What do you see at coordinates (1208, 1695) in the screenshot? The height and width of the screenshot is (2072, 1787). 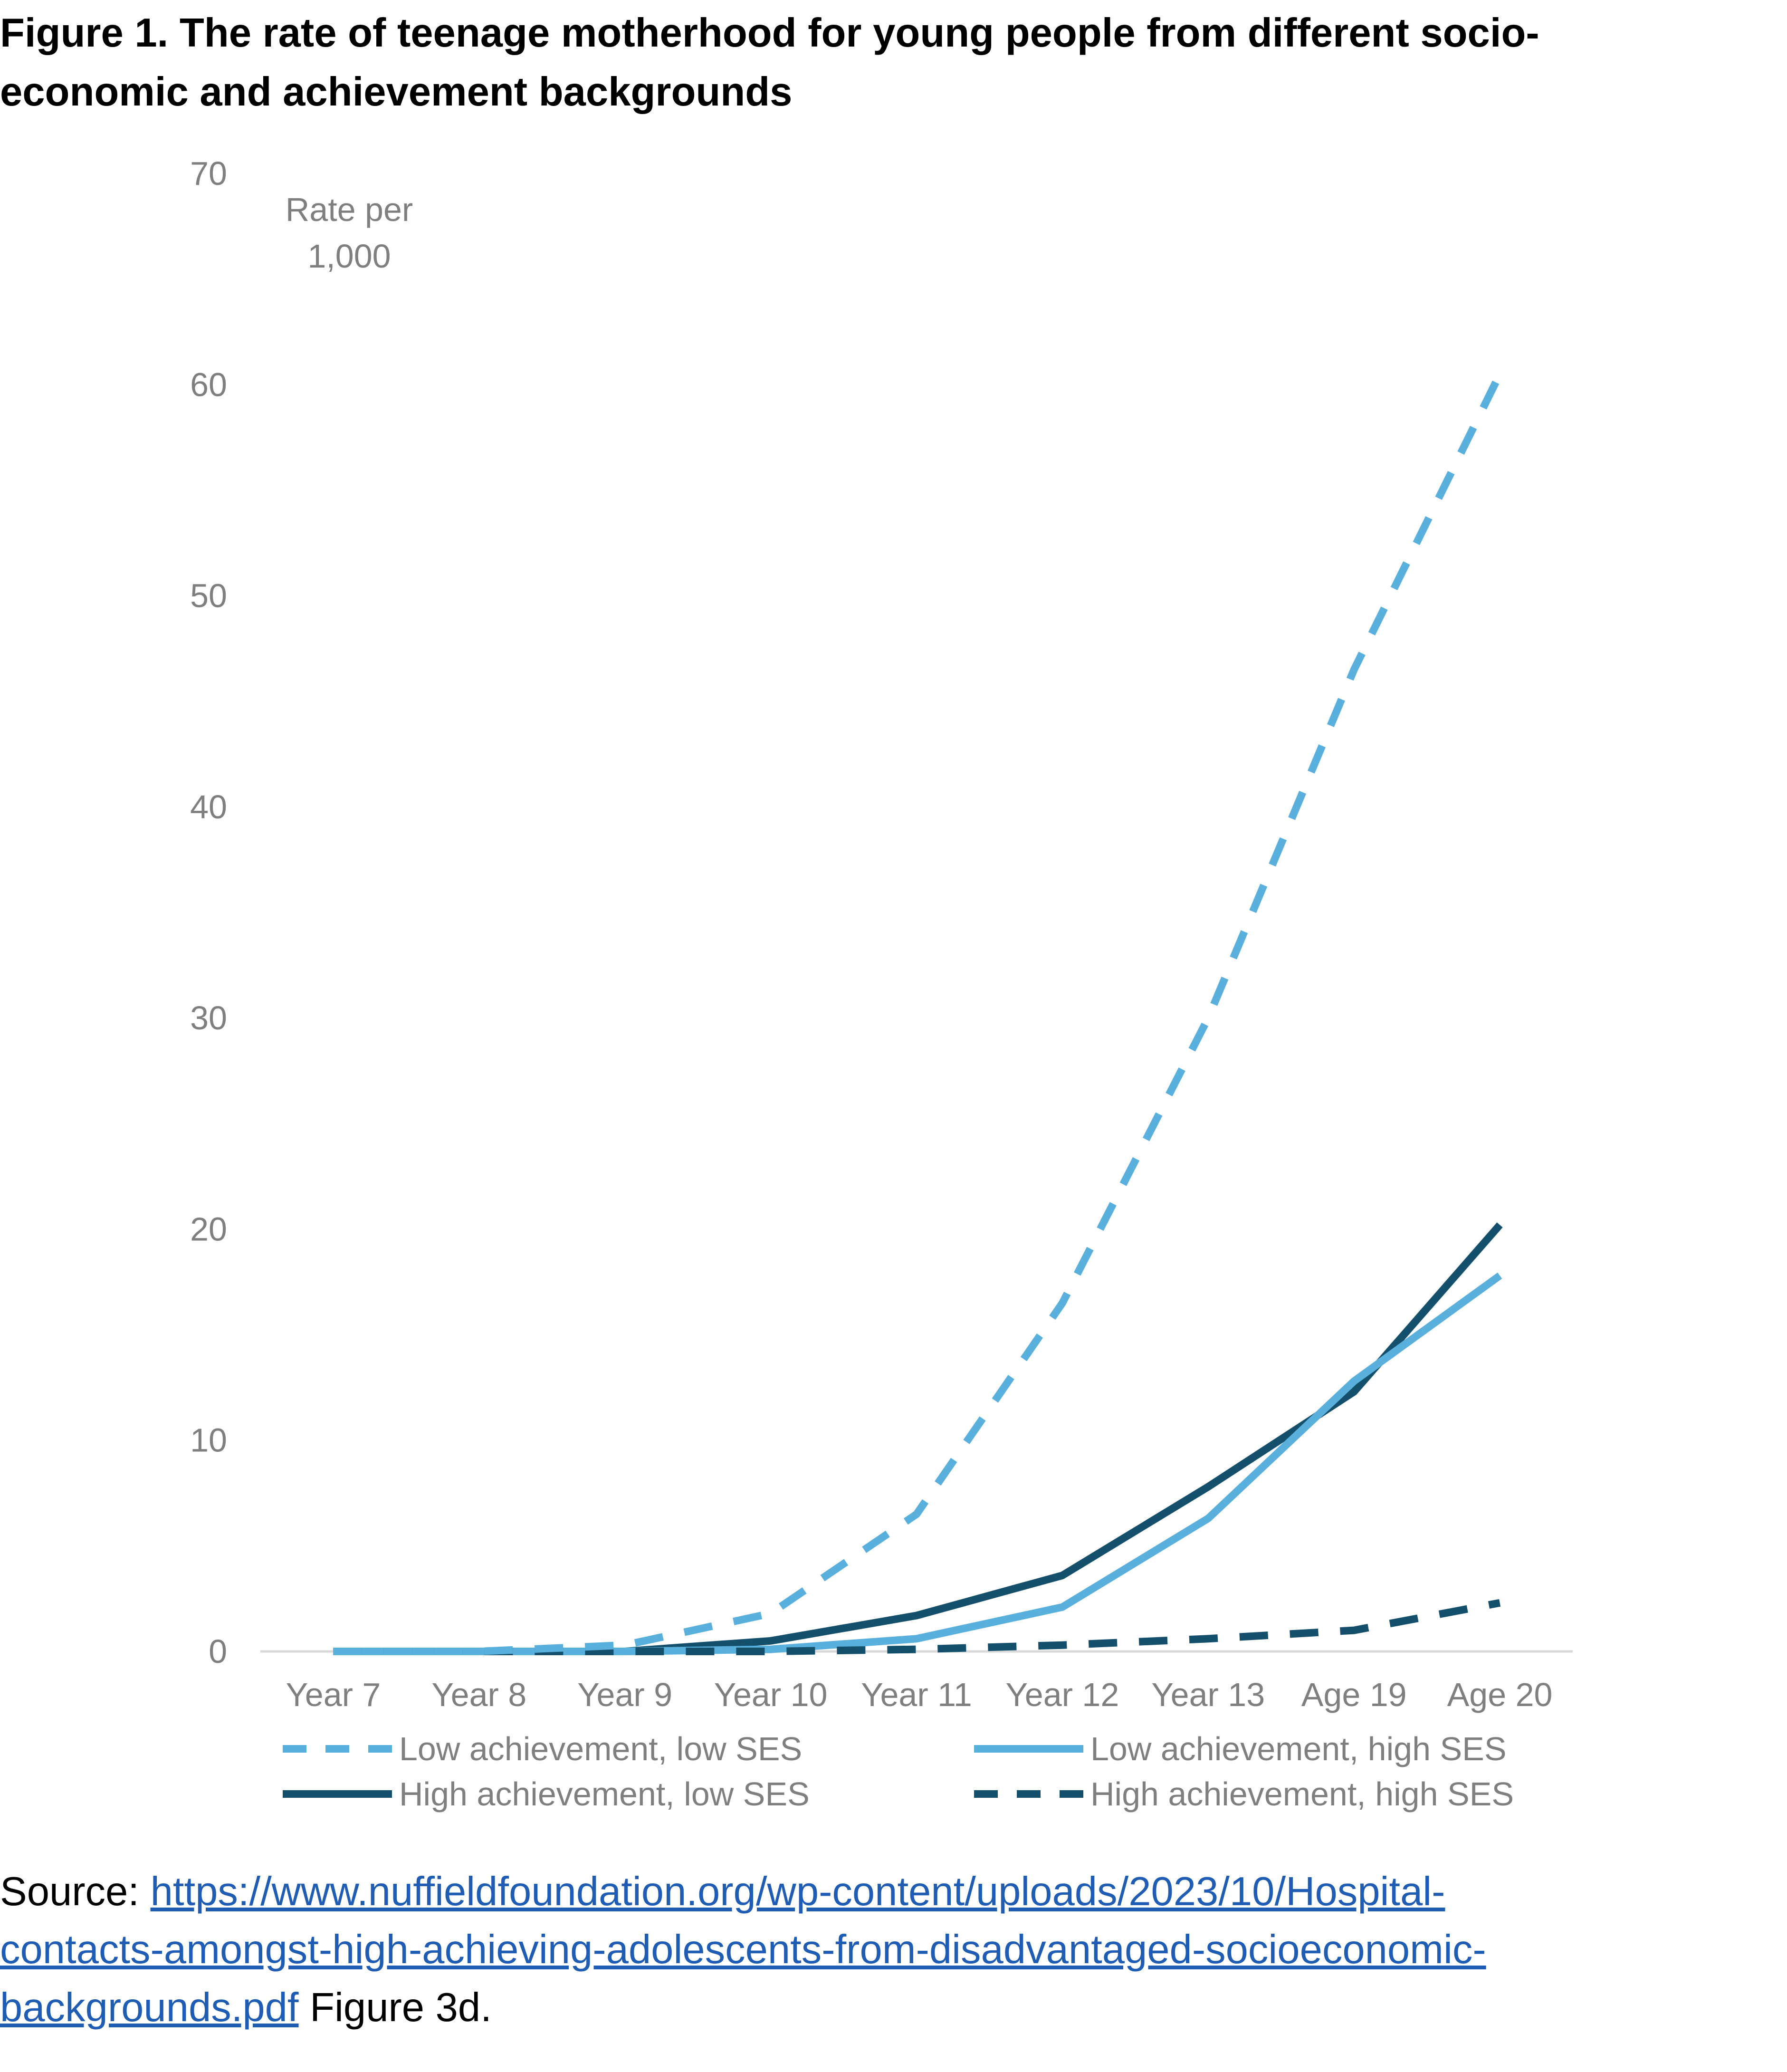 I see `x-tick-label: Year 13` at bounding box center [1208, 1695].